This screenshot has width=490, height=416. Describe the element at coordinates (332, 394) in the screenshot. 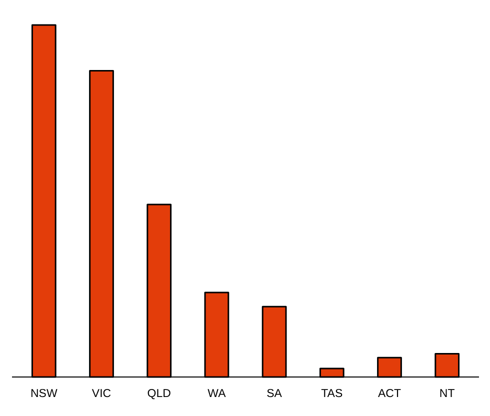

I see `x-tick-label: TAS` at that location.